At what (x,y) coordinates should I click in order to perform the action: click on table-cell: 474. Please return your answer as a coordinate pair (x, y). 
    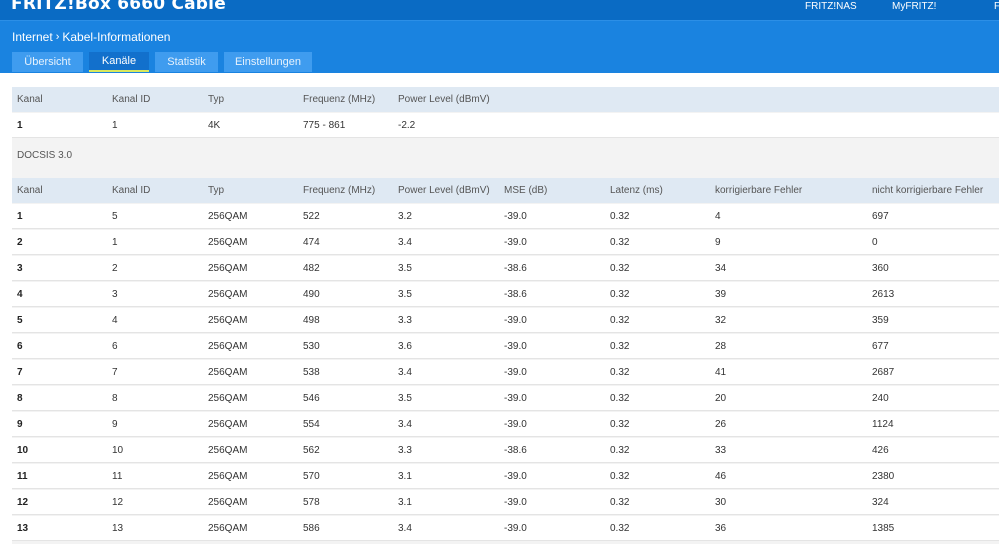
    Looking at the image, I should click on (311, 242).